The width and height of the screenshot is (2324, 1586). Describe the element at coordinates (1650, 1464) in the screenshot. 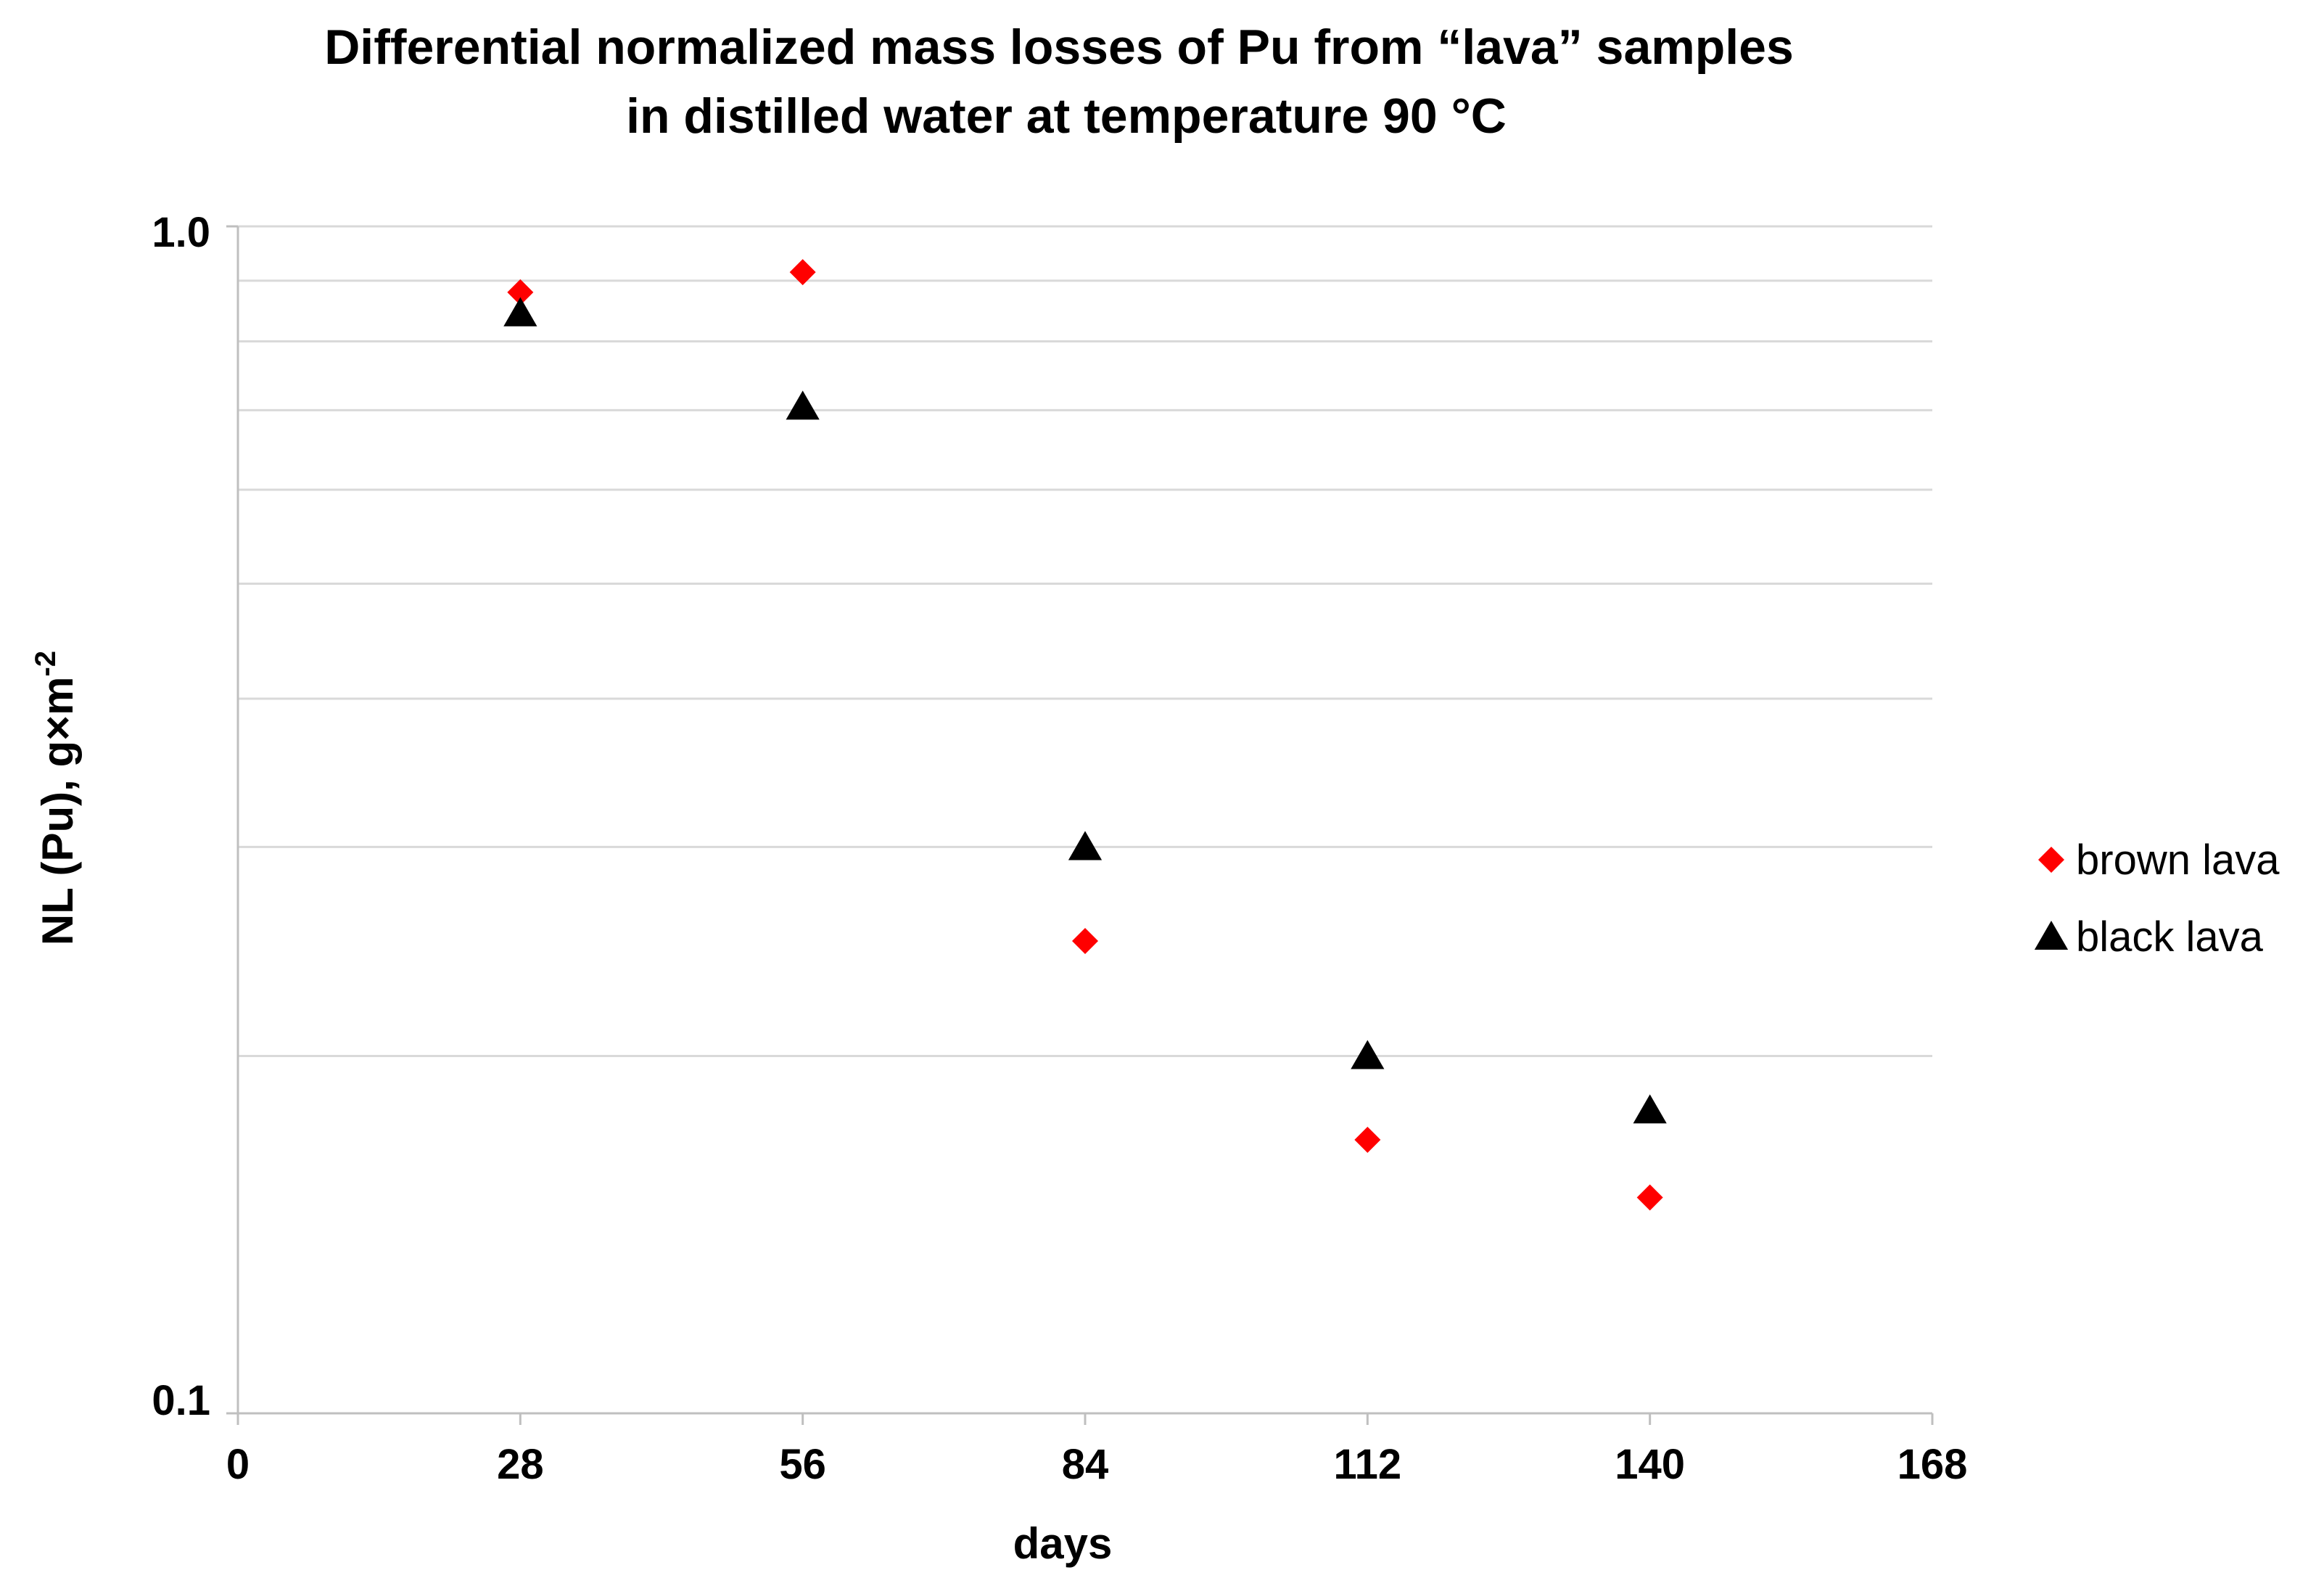

I see `x-tick-label-5: 140` at that location.